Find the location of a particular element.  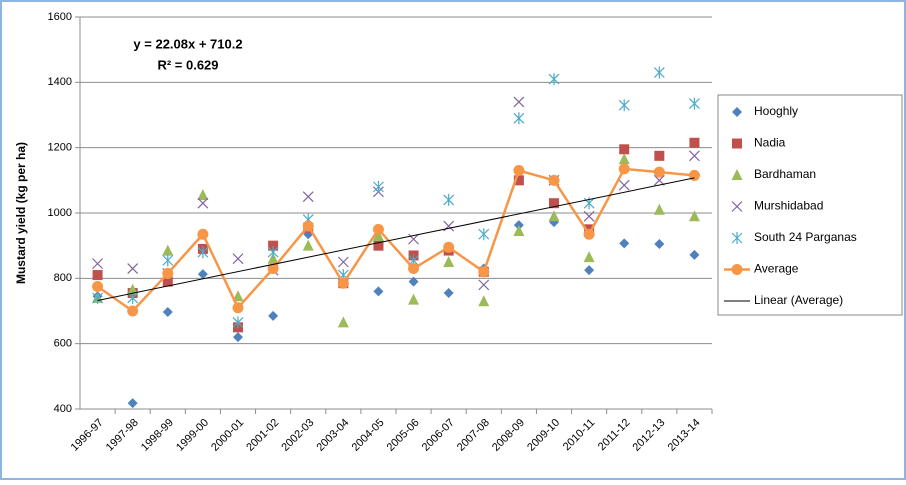

y-tick-label: 400 is located at coordinates (63, 409).